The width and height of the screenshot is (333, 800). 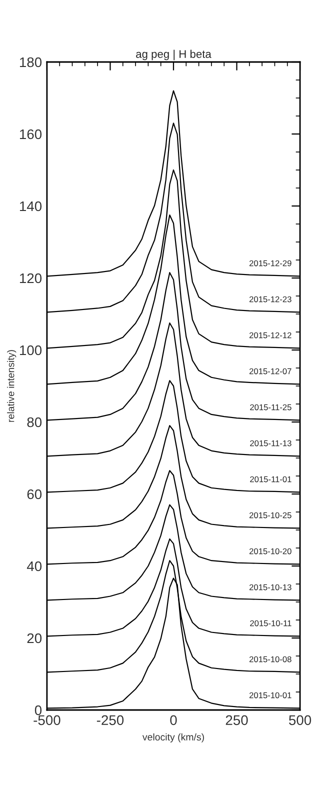 I want to click on y-tick-label: 160, so click(x=31, y=134).